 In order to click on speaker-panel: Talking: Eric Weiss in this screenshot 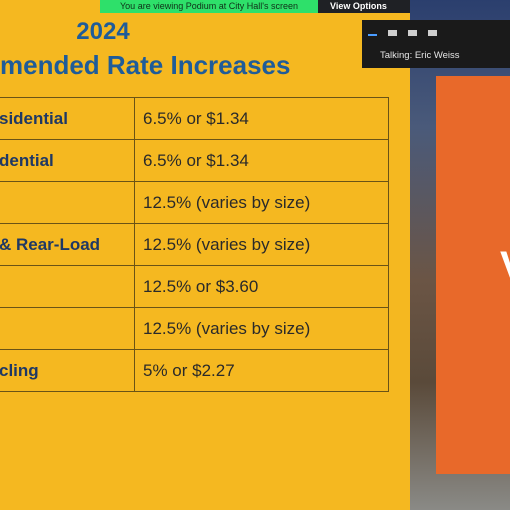, I will do `click(436, 44)`.